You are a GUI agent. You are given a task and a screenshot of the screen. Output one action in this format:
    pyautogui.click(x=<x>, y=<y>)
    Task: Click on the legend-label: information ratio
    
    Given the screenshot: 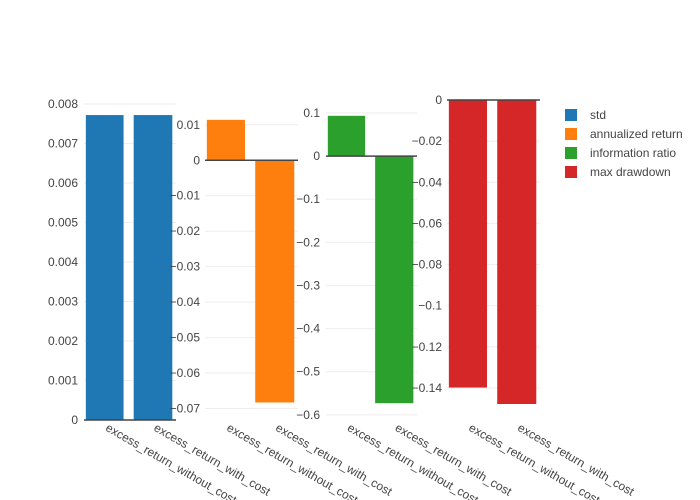 What is the action you would take?
    pyautogui.click(x=633, y=153)
    